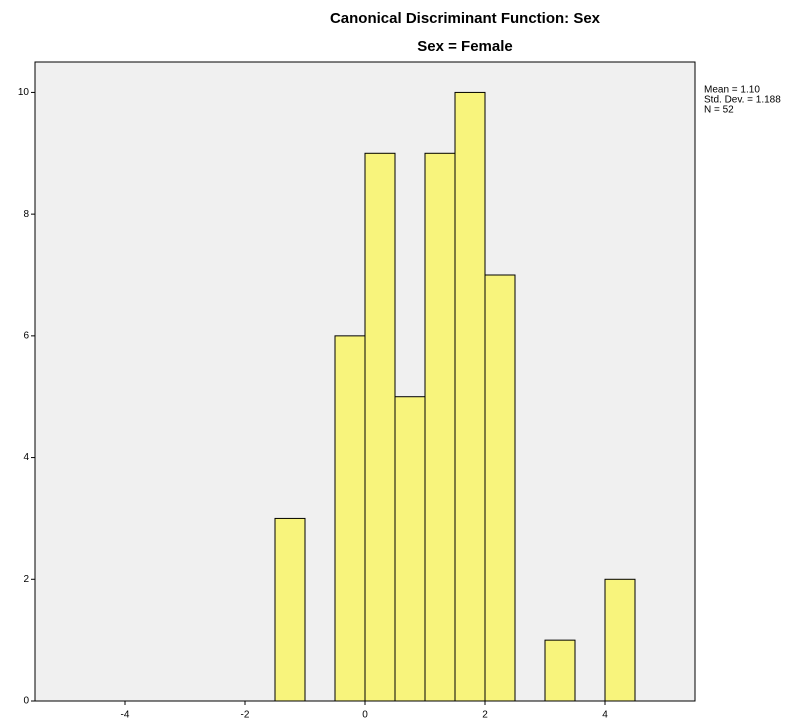 The width and height of the screenshot is (799, 723). Describe the element at coordinates (125, 715) in the screenshot. I see `x-tick-label: -4` at that location.